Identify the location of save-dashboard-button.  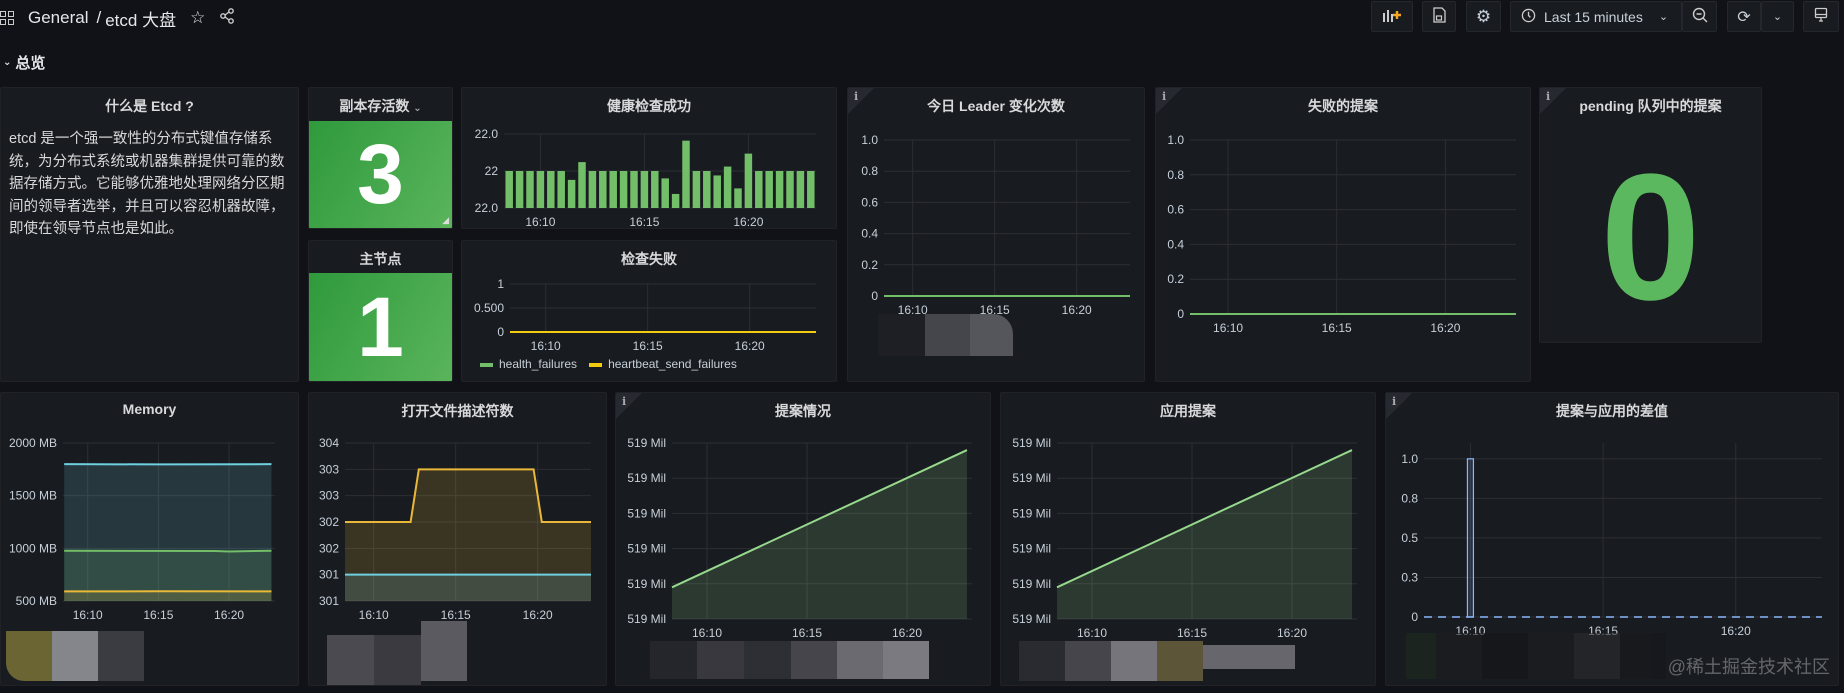
(1439, 16).